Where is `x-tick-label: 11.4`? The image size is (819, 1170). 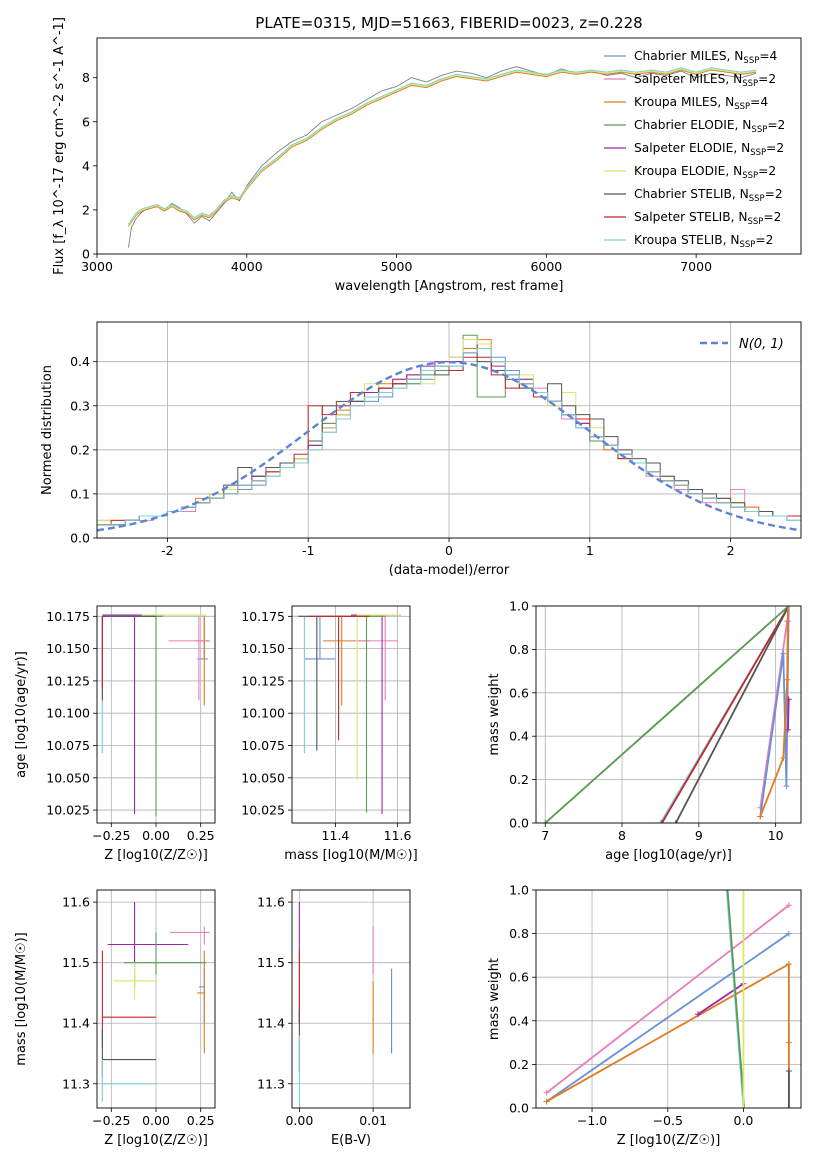
x-tick-label: 11.4 is located at coordinates (336, 835).